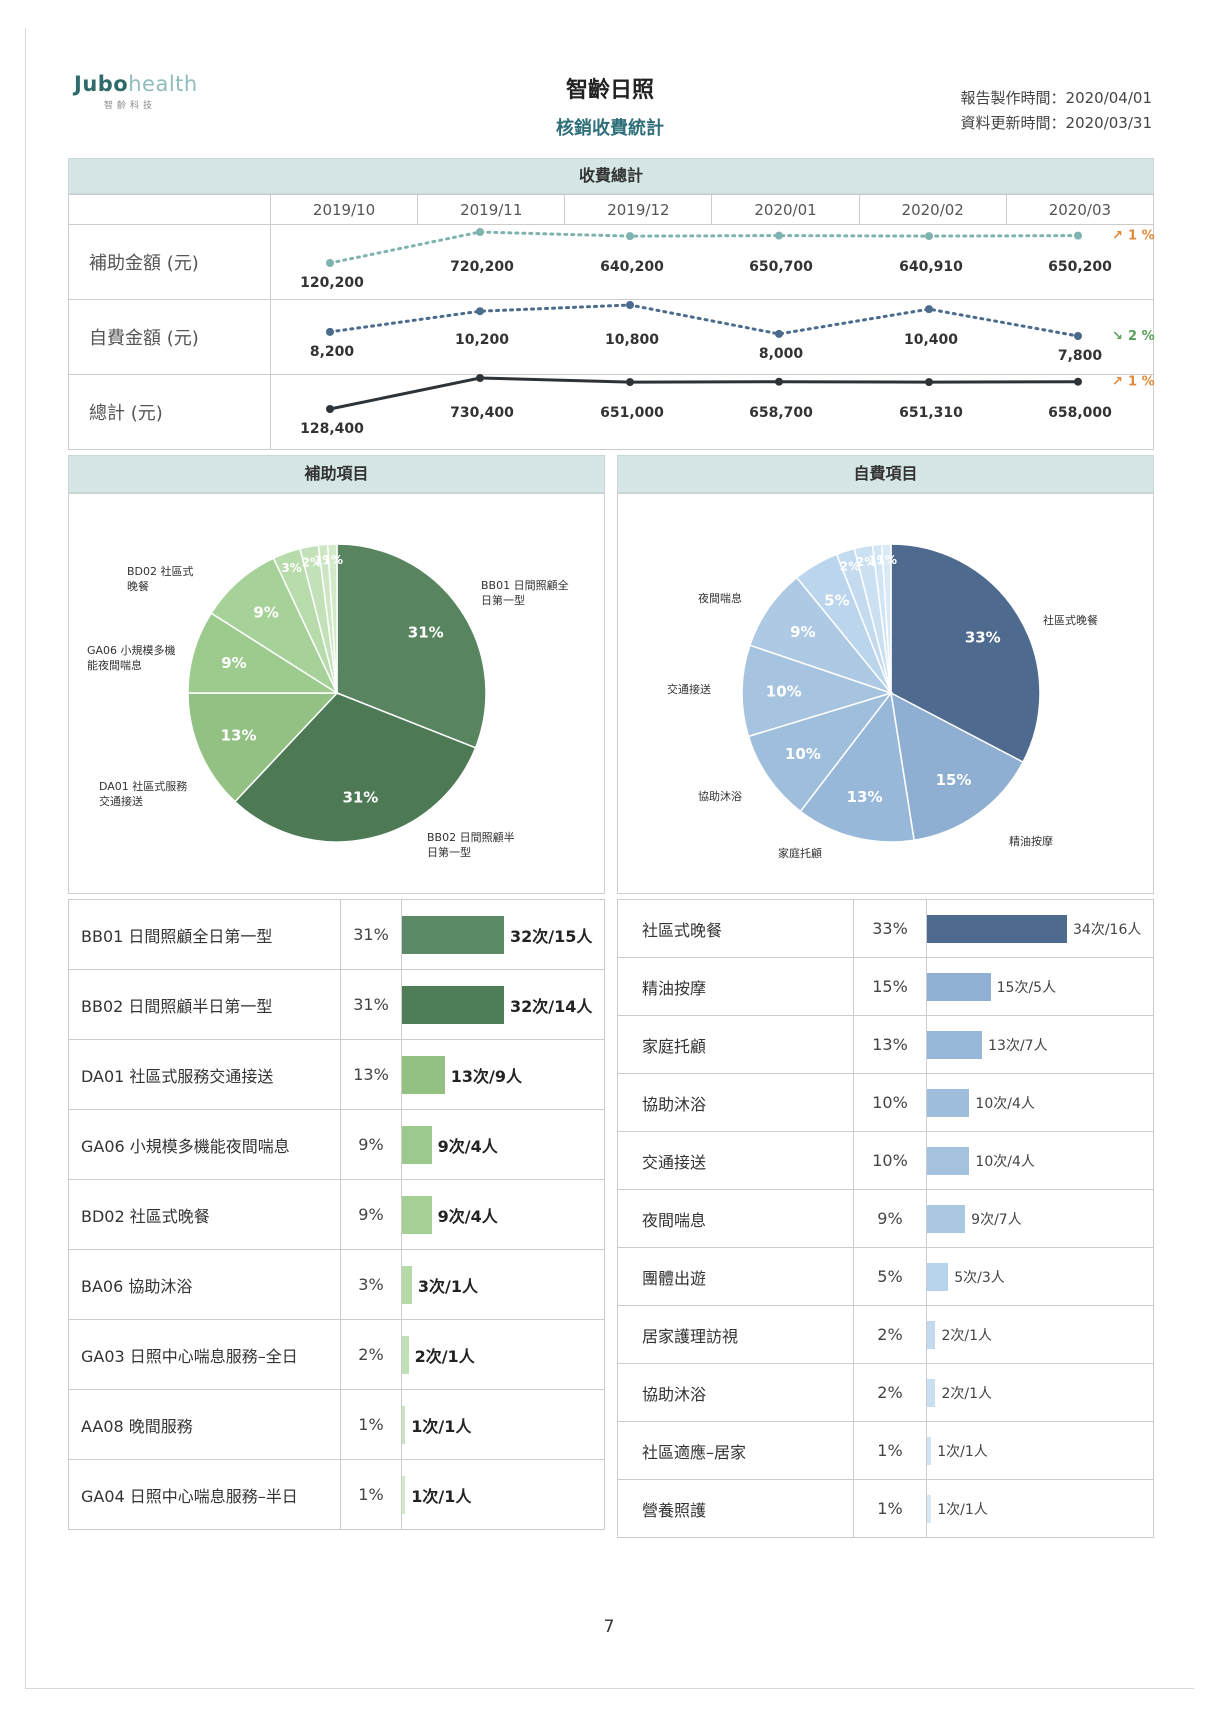 This screenshot has width=1218, height=1716. Describe the element at coordinates (163, 84) in the screenshot. I see `logo-brand-health: health` at that location.